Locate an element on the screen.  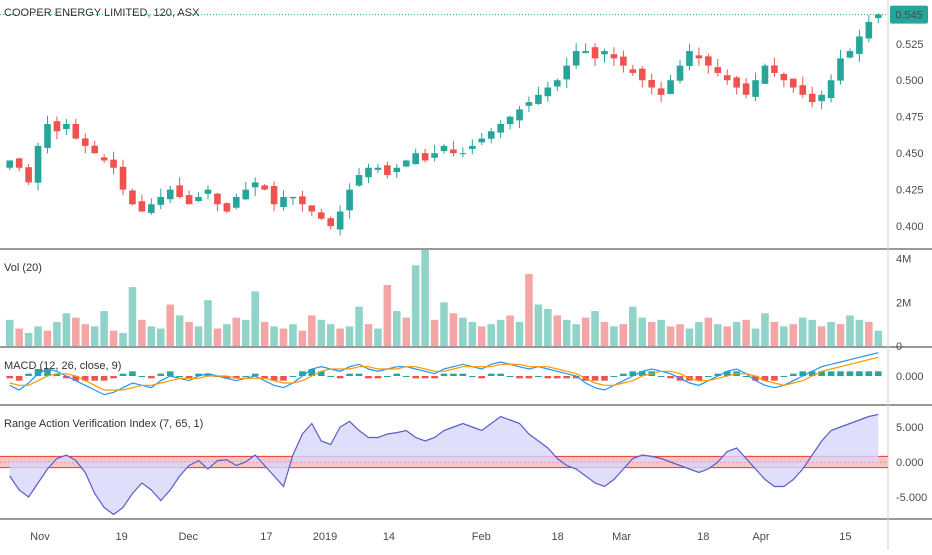
volume-title: Vol (20) is located at coordinates (23, 268).